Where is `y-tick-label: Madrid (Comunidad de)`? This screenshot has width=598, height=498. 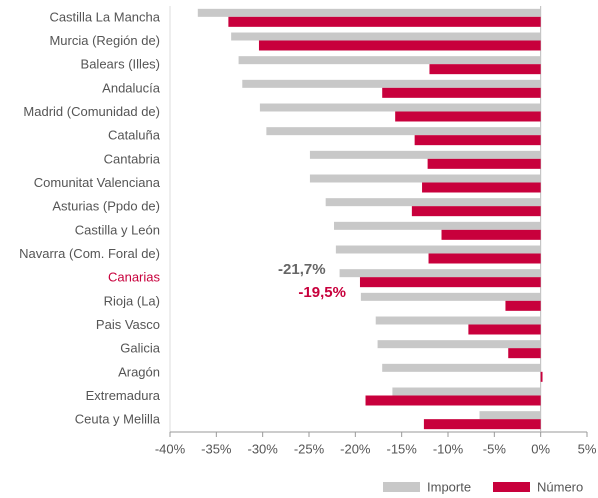
y-tick-label: Madrid (Comunidad de) is located at coordinates (91, 111).